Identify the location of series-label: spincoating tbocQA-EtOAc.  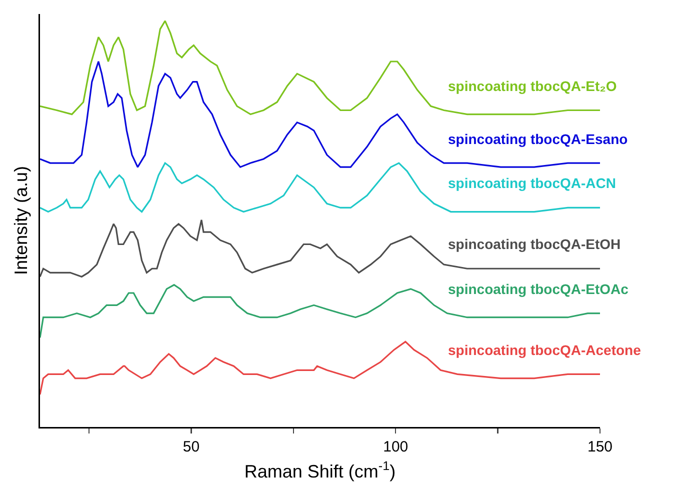
(538, 289).